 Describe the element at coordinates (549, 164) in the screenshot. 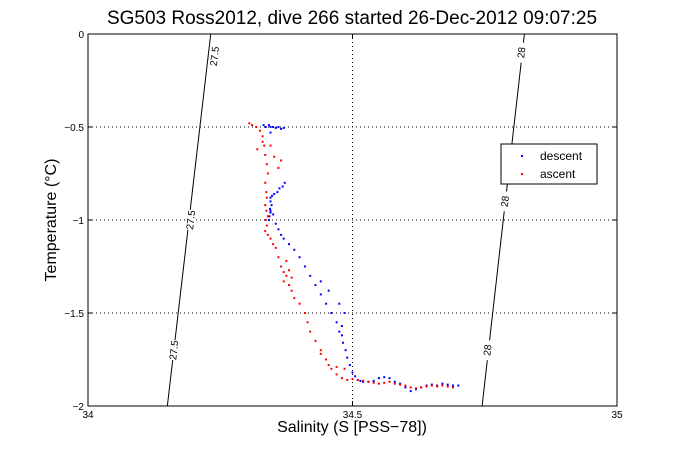

I see `legend: descent ascent` at that location.